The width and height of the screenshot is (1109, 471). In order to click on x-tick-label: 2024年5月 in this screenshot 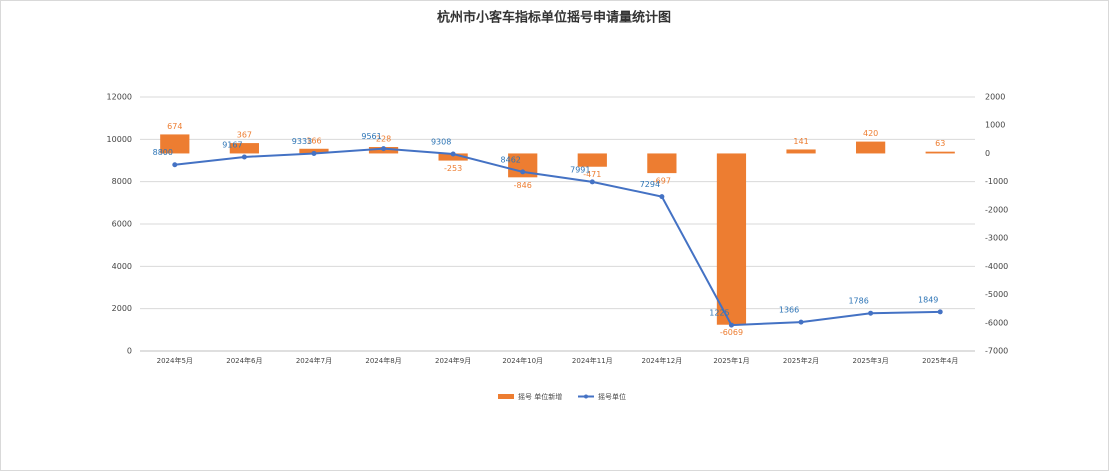, I will do `click(175, 360)`.